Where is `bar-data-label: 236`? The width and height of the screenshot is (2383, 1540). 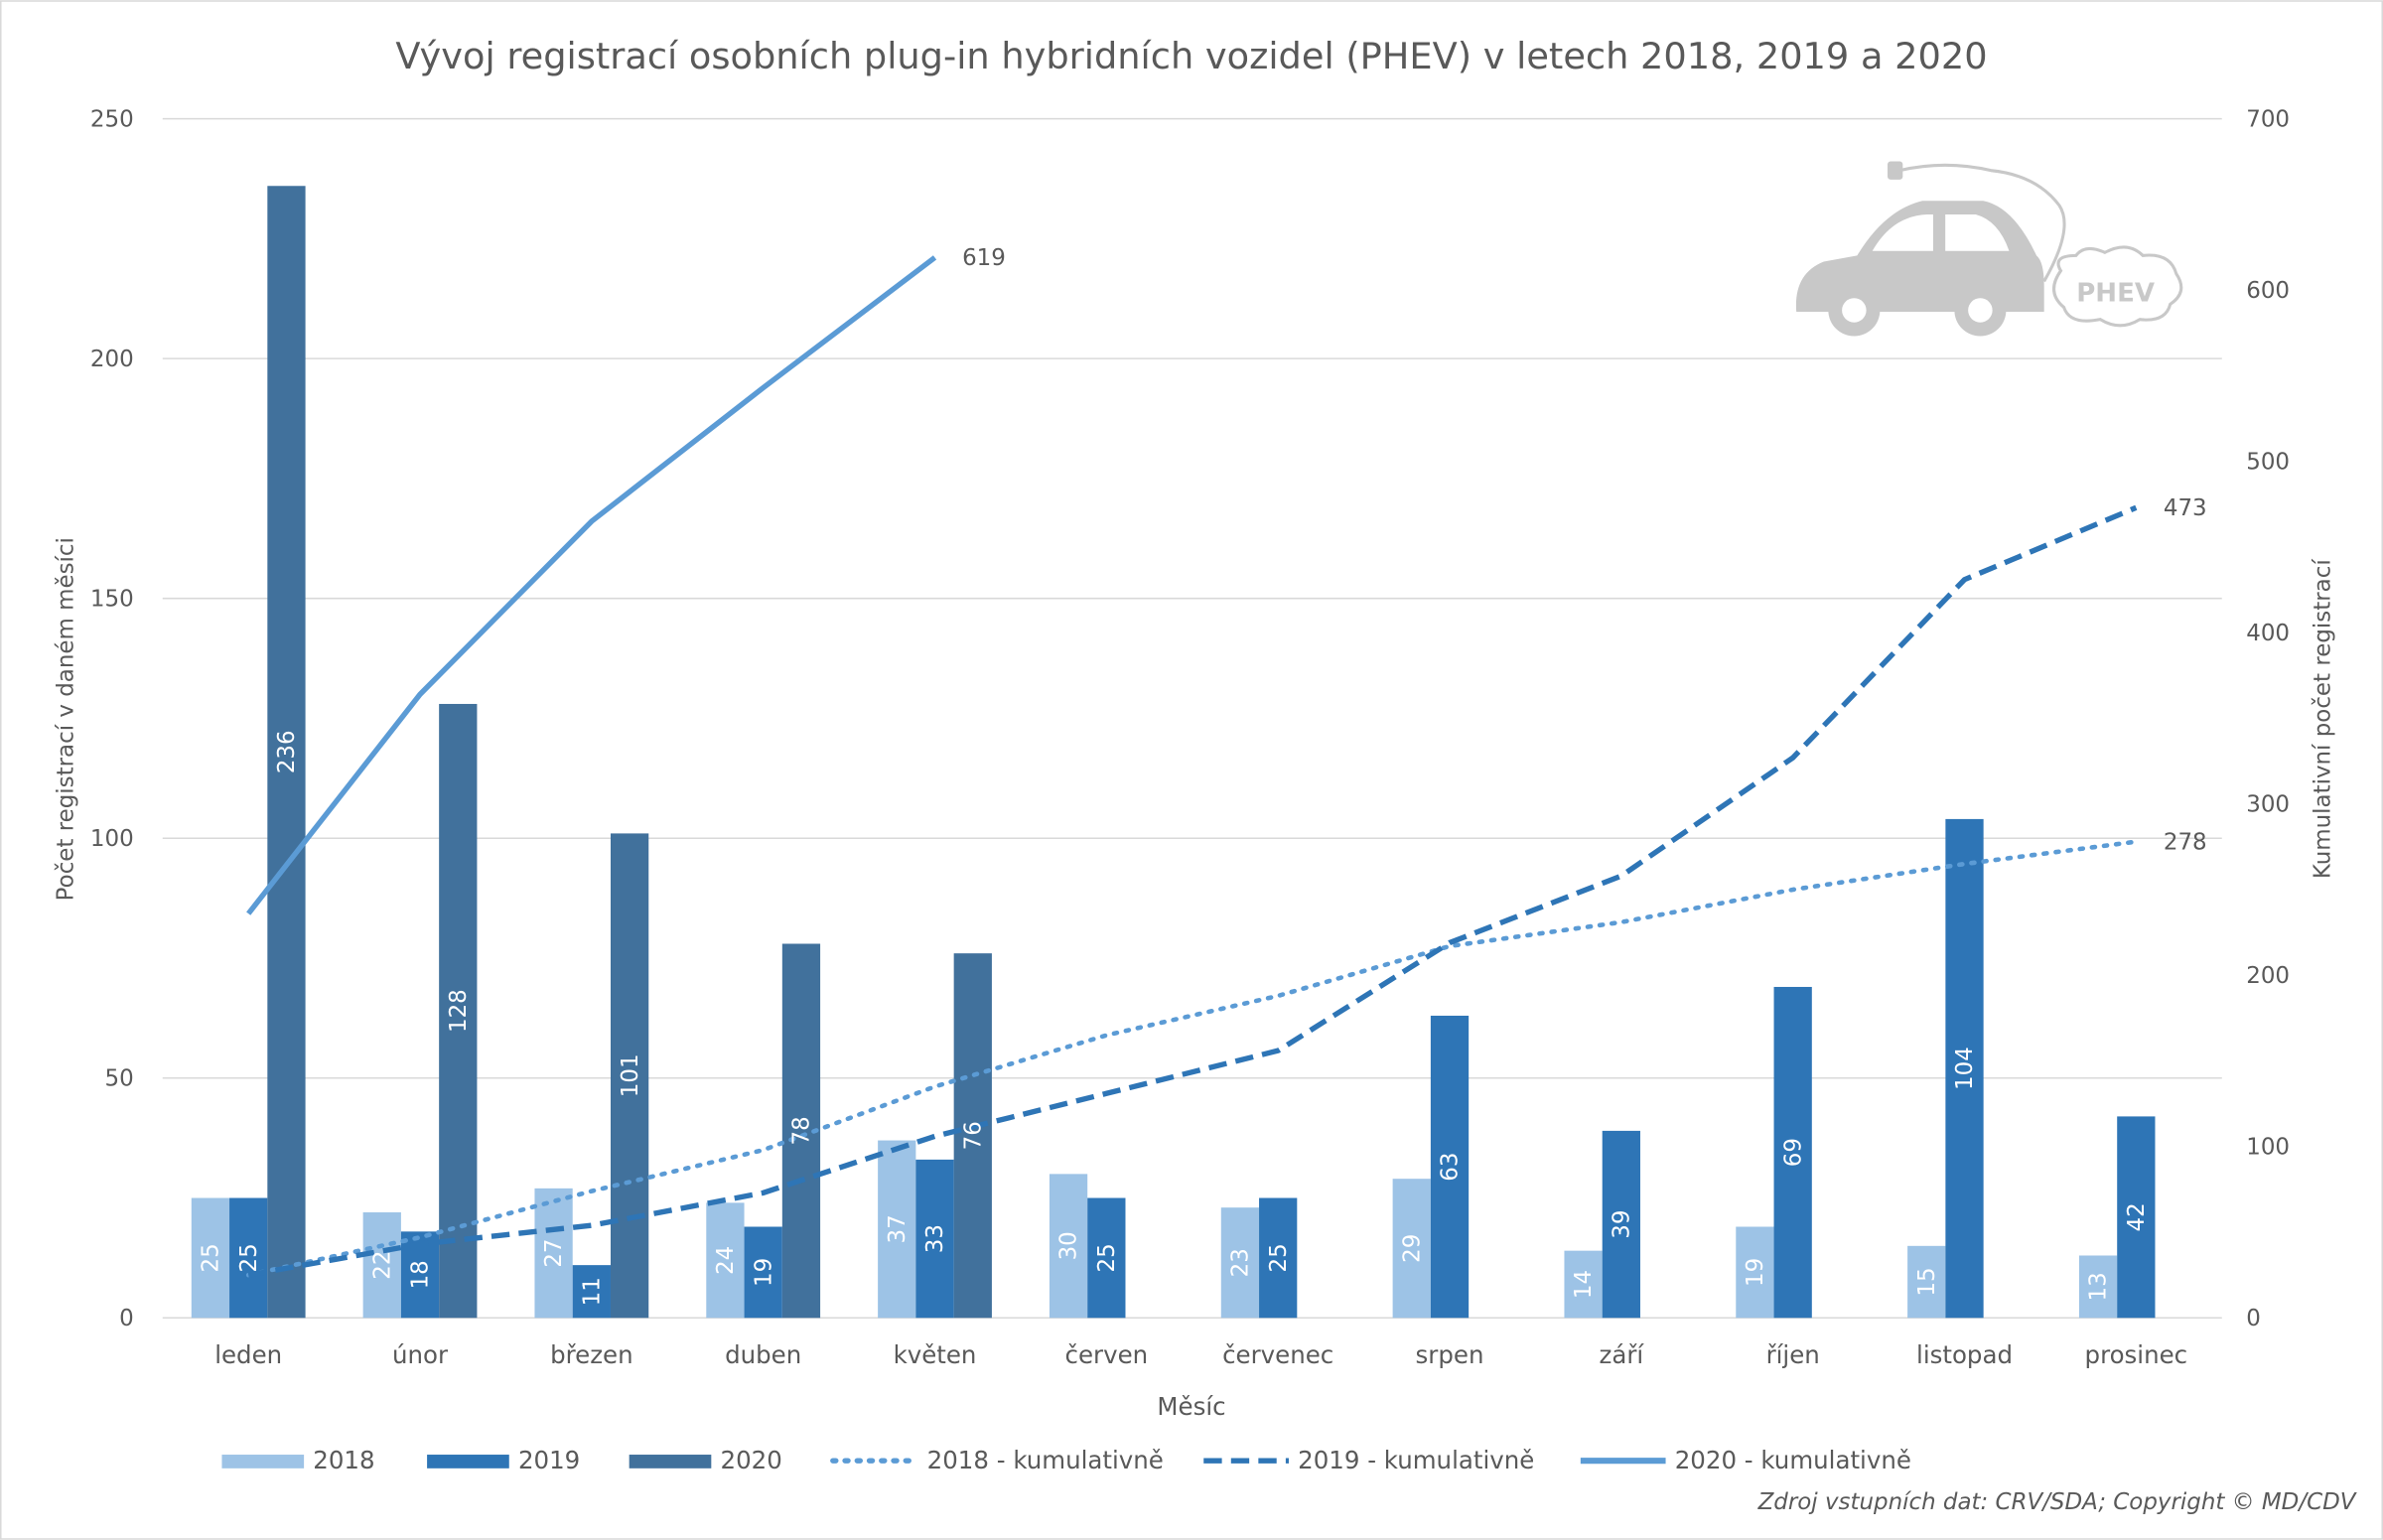
bar-data-label: 236 is located at coordinates (287, 751).